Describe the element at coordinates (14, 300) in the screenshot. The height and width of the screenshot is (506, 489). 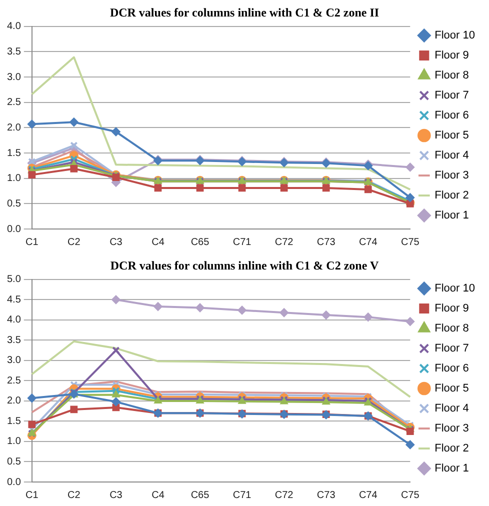
I see `y-tick-label: 4.5` at that location.